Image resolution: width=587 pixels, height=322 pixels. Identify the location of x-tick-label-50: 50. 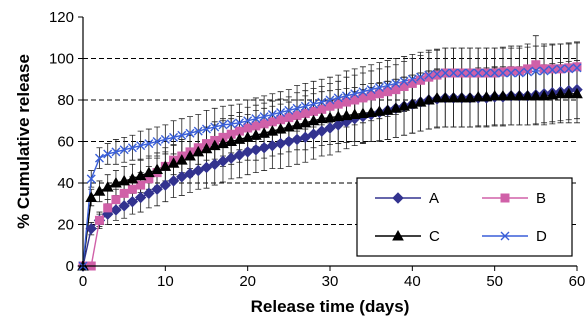
(494, 281).